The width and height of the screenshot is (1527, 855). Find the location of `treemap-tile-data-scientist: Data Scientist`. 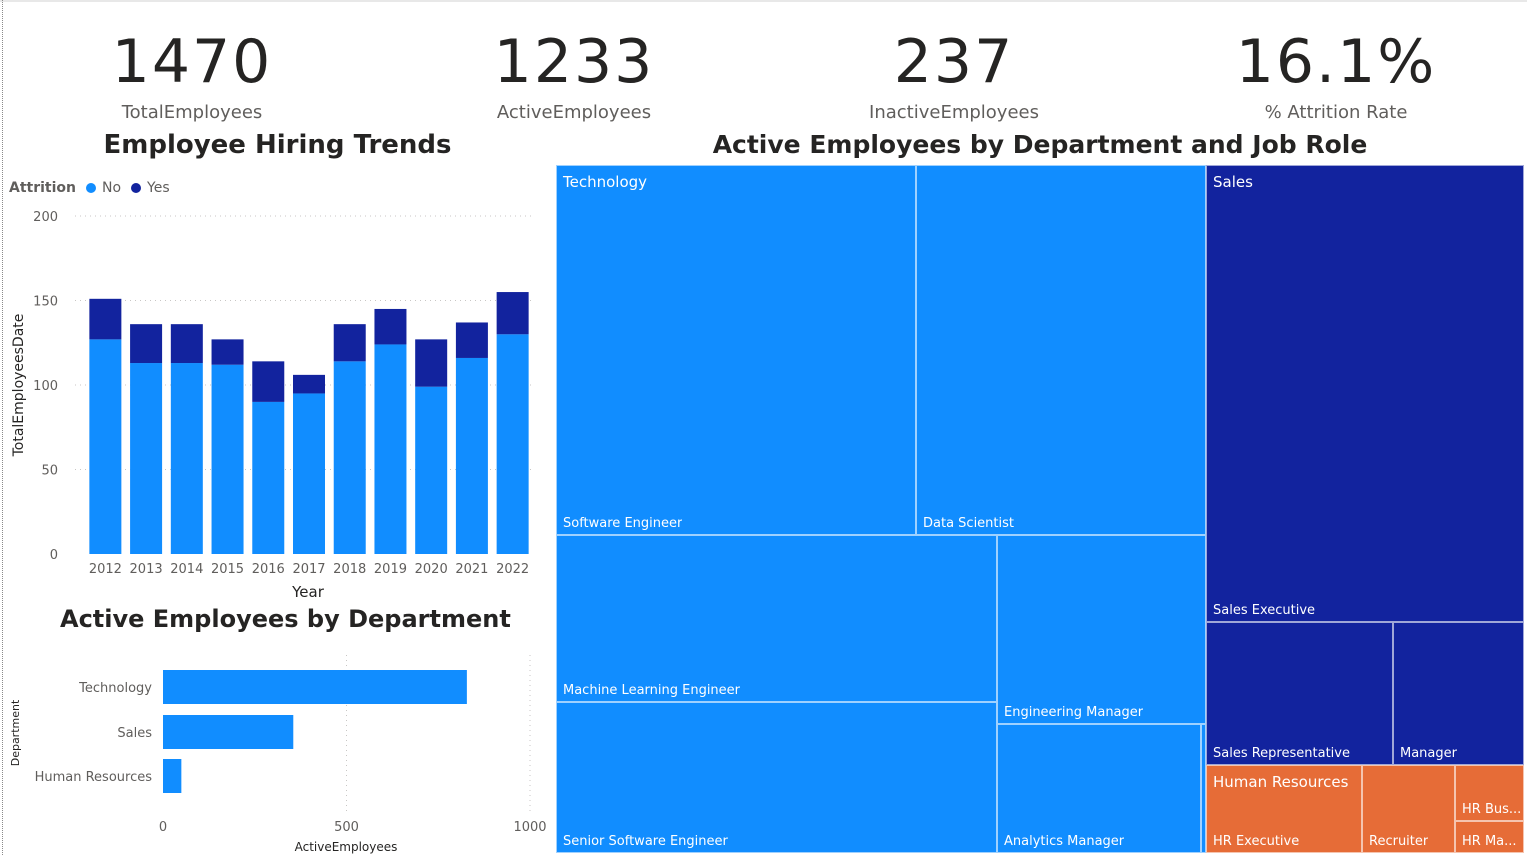

treemap-tile-data-scientist: Data Scientist is located at coordinates (1061, 350).